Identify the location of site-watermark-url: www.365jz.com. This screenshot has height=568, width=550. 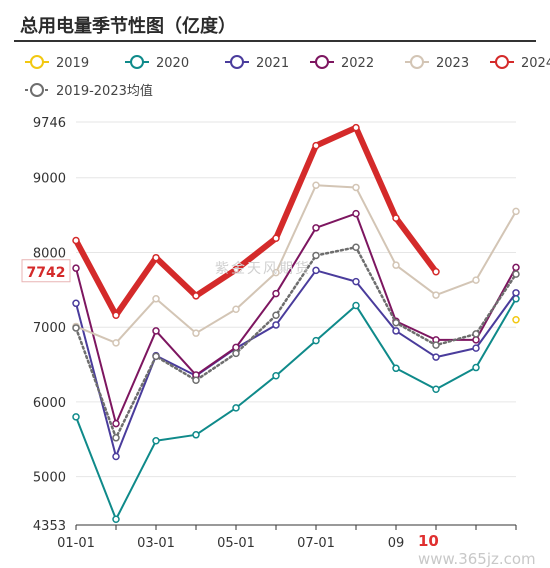
(477, 559).